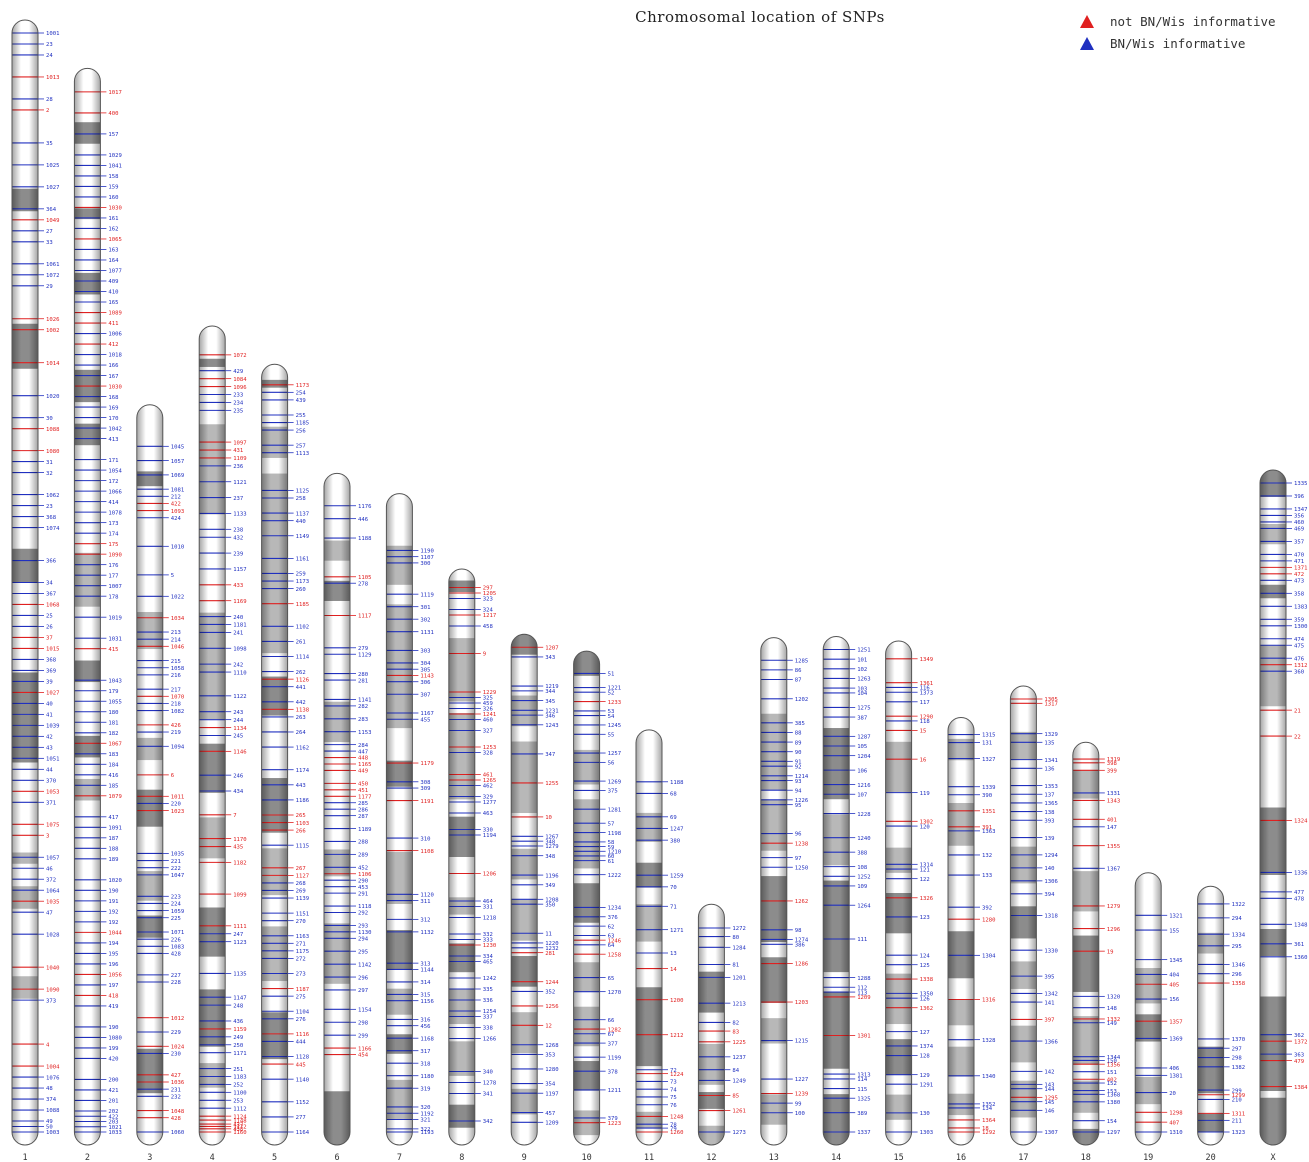 The height and width of the screenshot is (1162, 1309). Describe the element at coordinates (49, 474) in the screenshot. I see `snp-label: 32` at that location.